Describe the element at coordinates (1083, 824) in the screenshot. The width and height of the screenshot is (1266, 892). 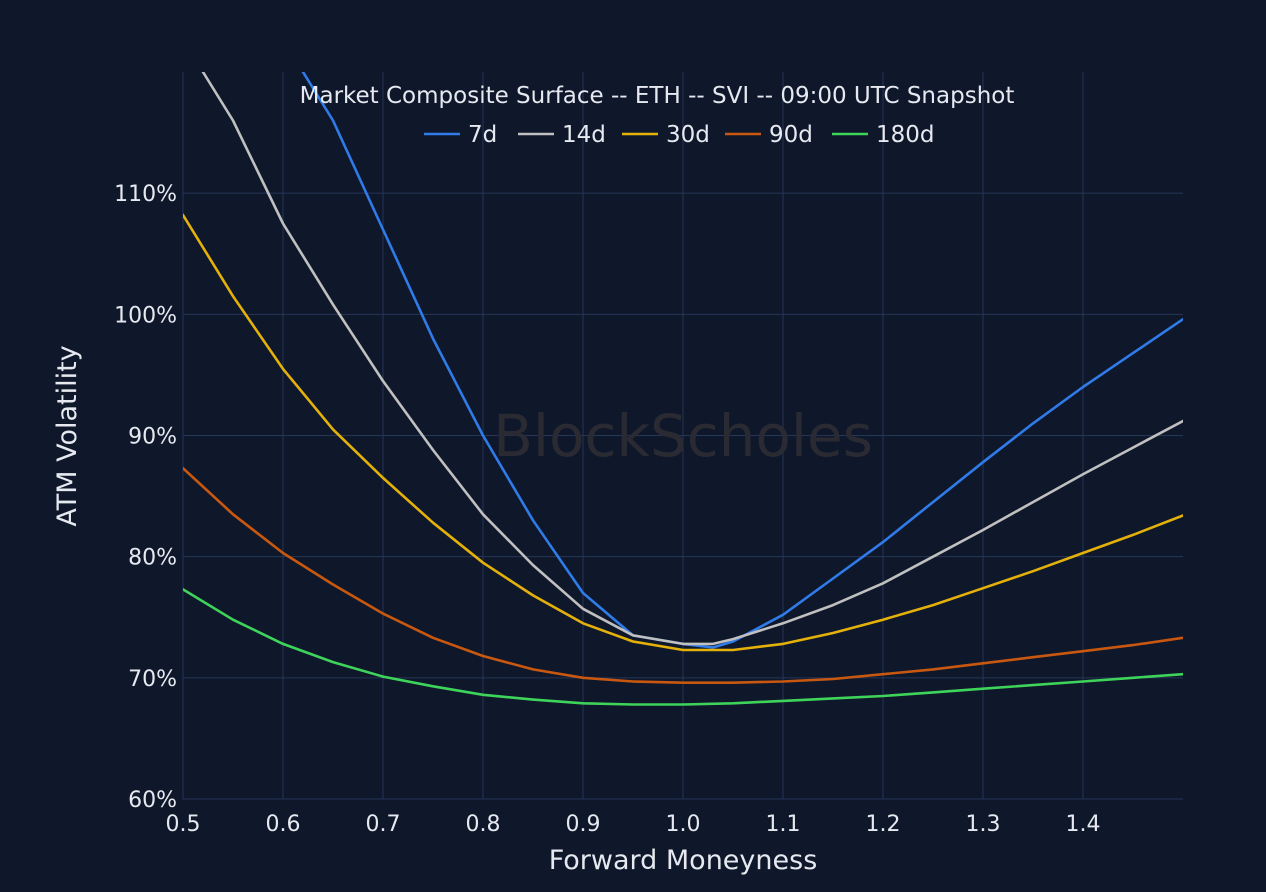
I see `x-tick-label: 1.4` at that location.